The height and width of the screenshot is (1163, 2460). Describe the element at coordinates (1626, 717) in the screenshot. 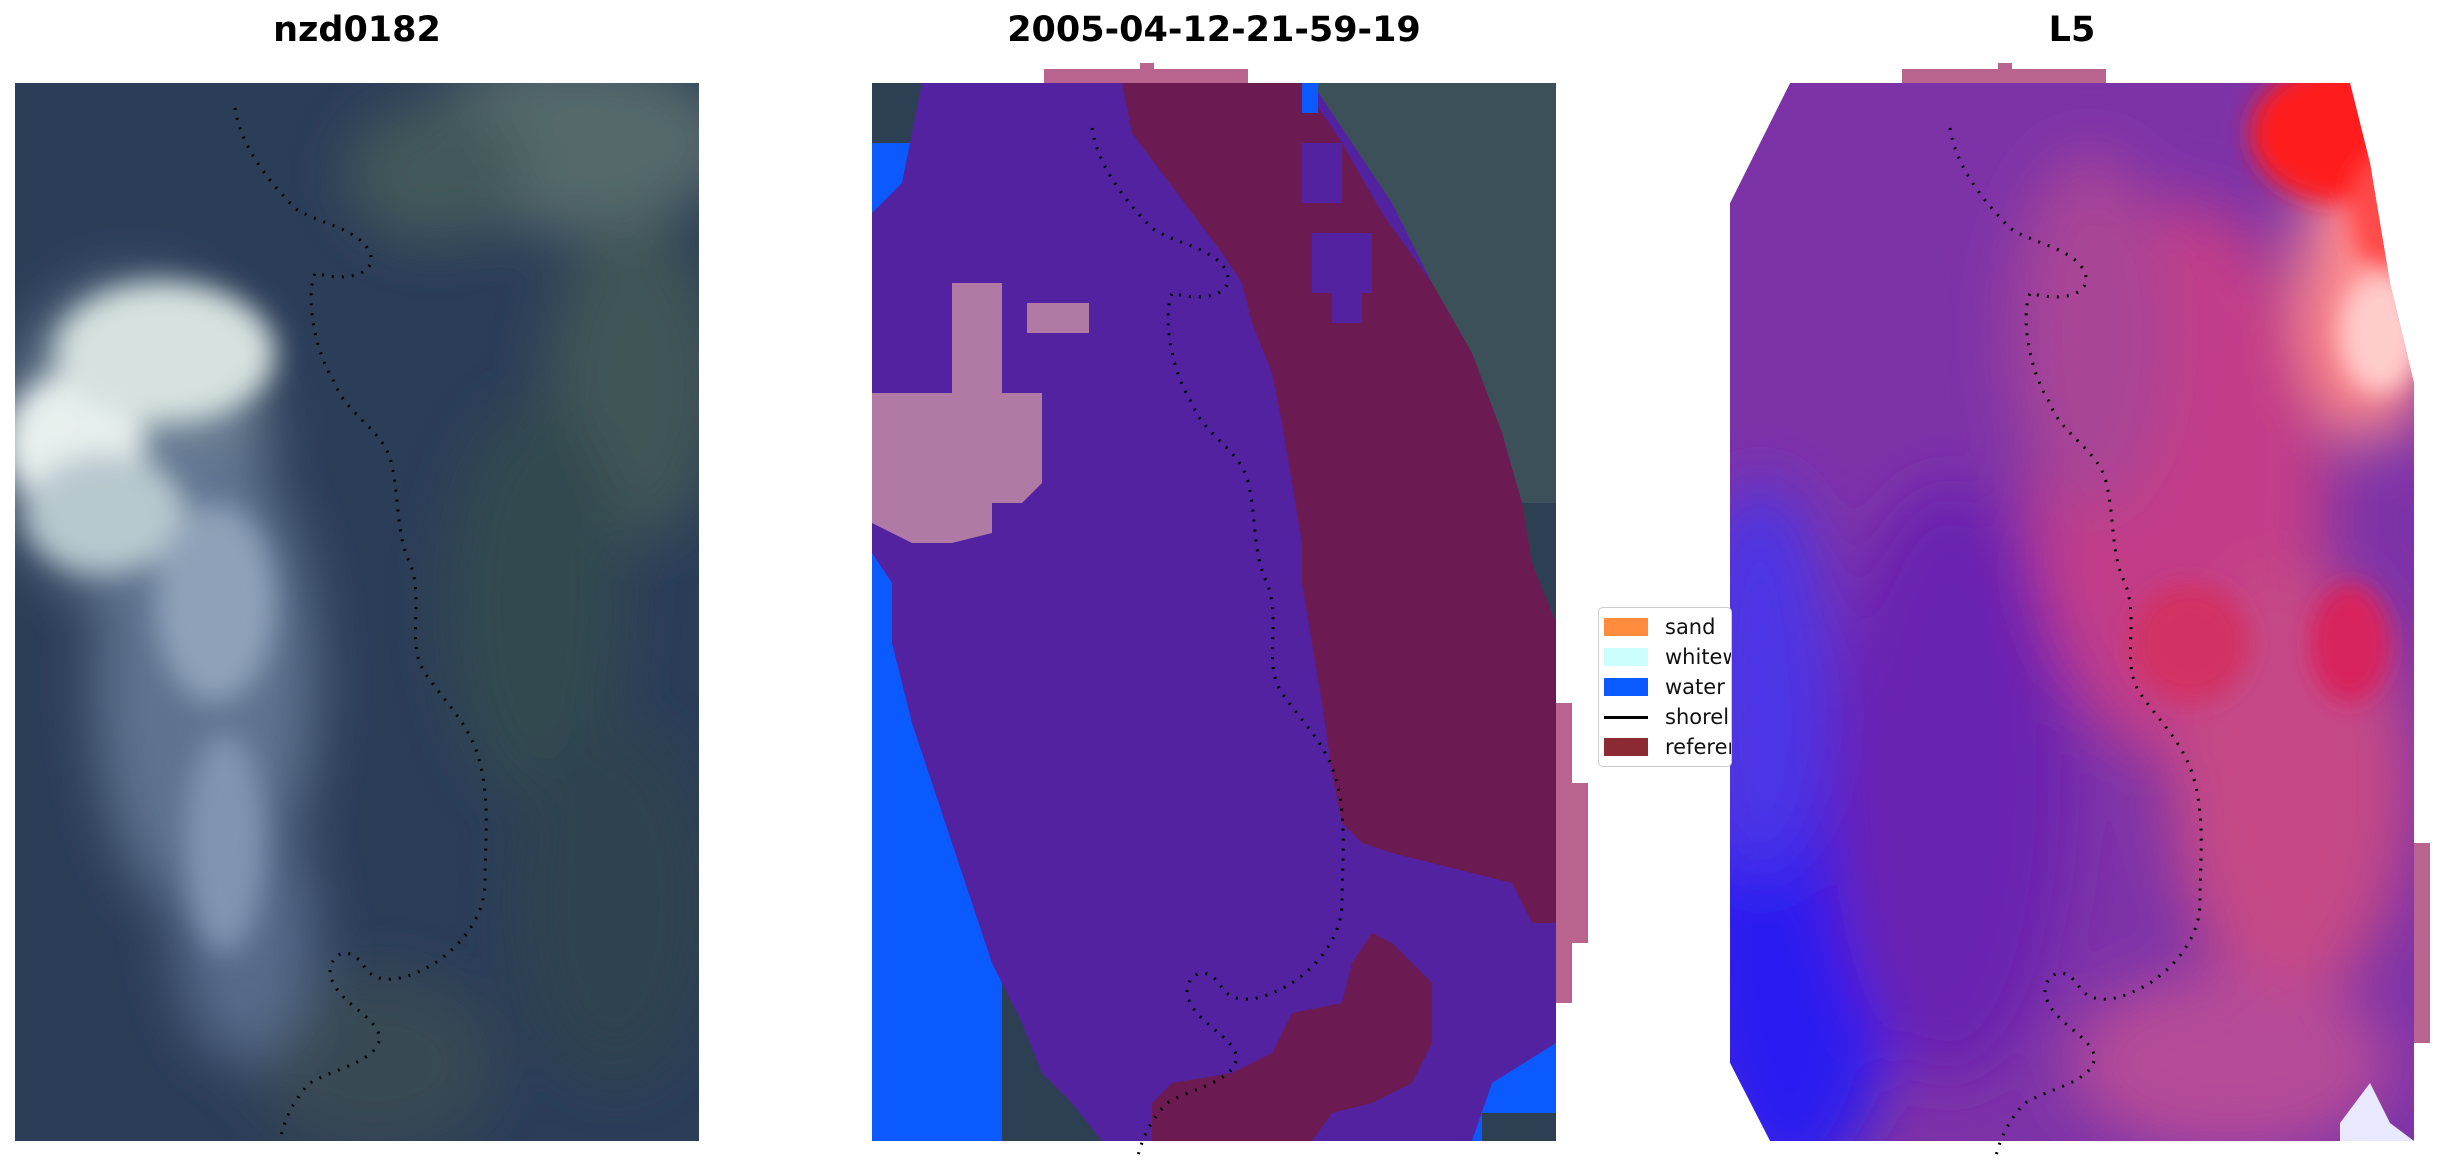

I see `legend-line` at that location.